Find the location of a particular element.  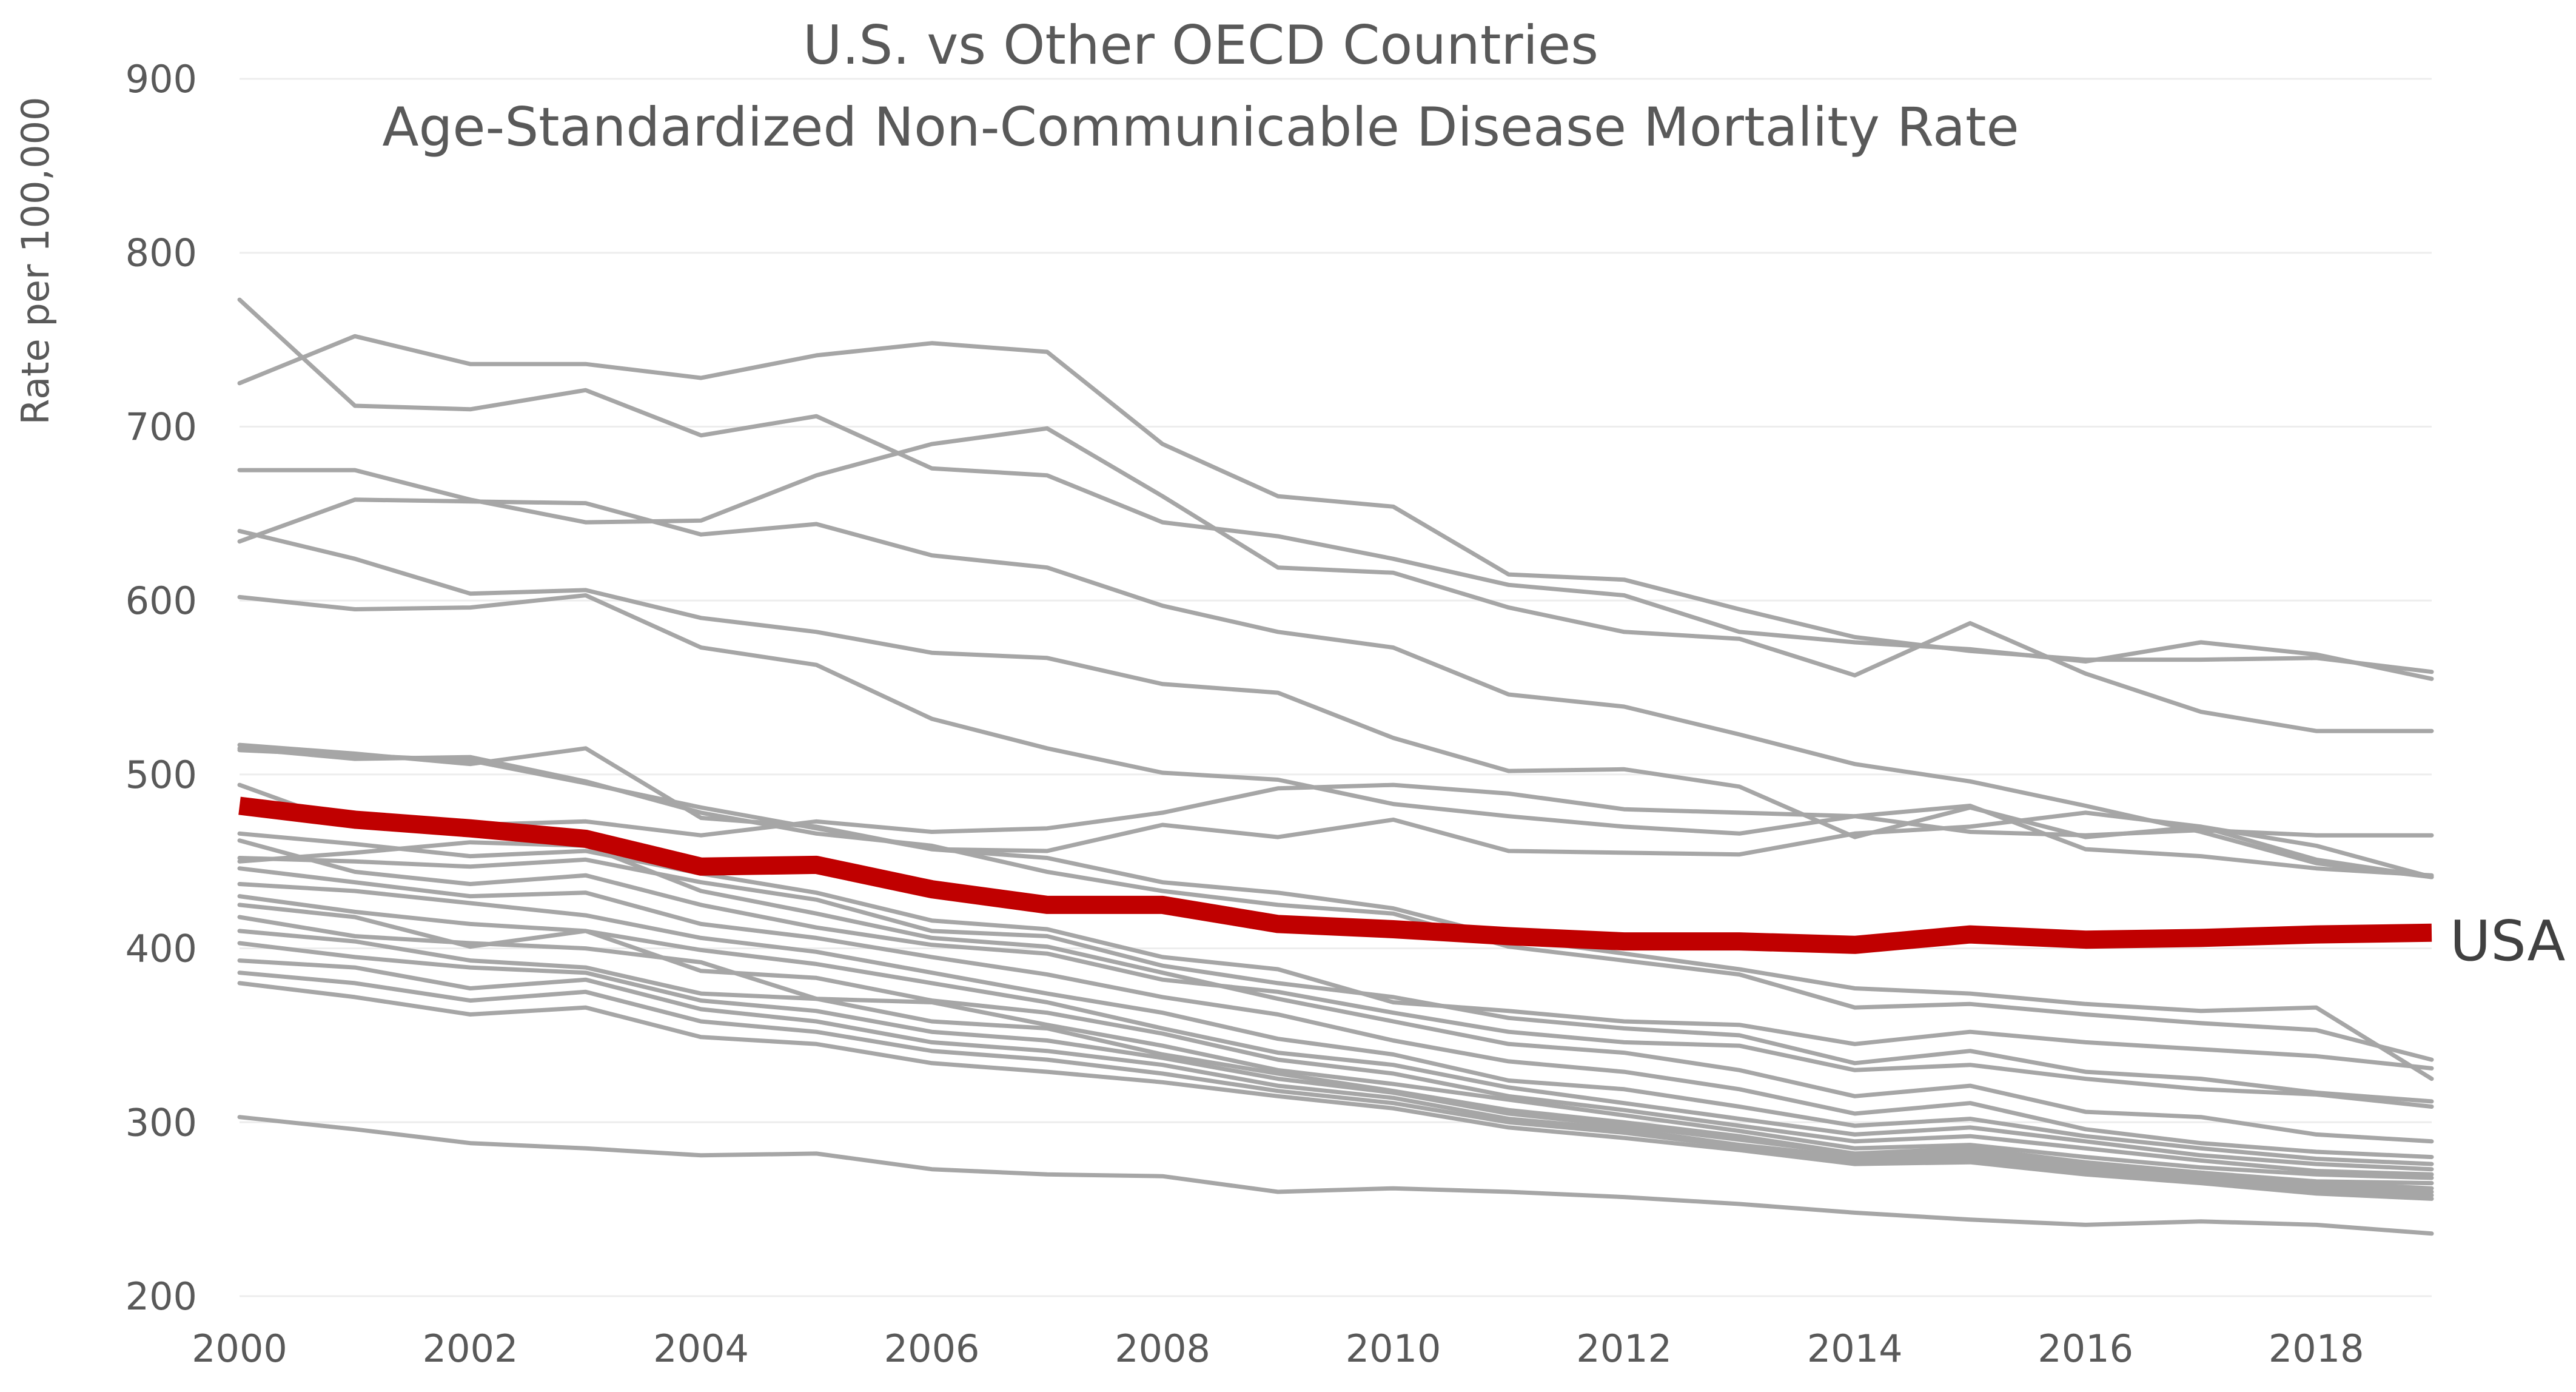

x-tick-label: 2002 is located at coordinates (470, 1348).